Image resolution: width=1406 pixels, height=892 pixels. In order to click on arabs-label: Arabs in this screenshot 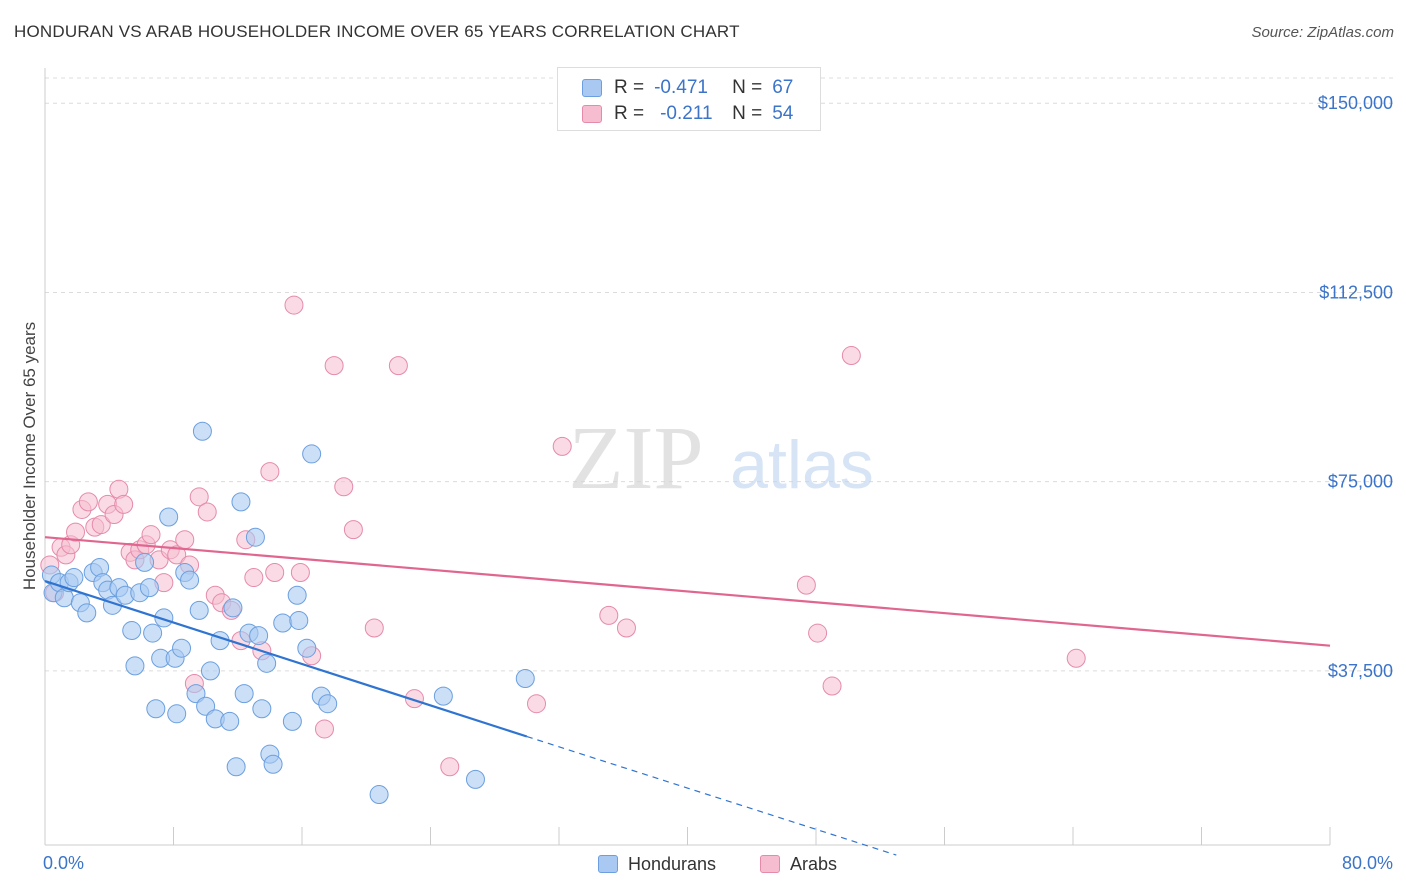, I will do `click(814, 863)`.